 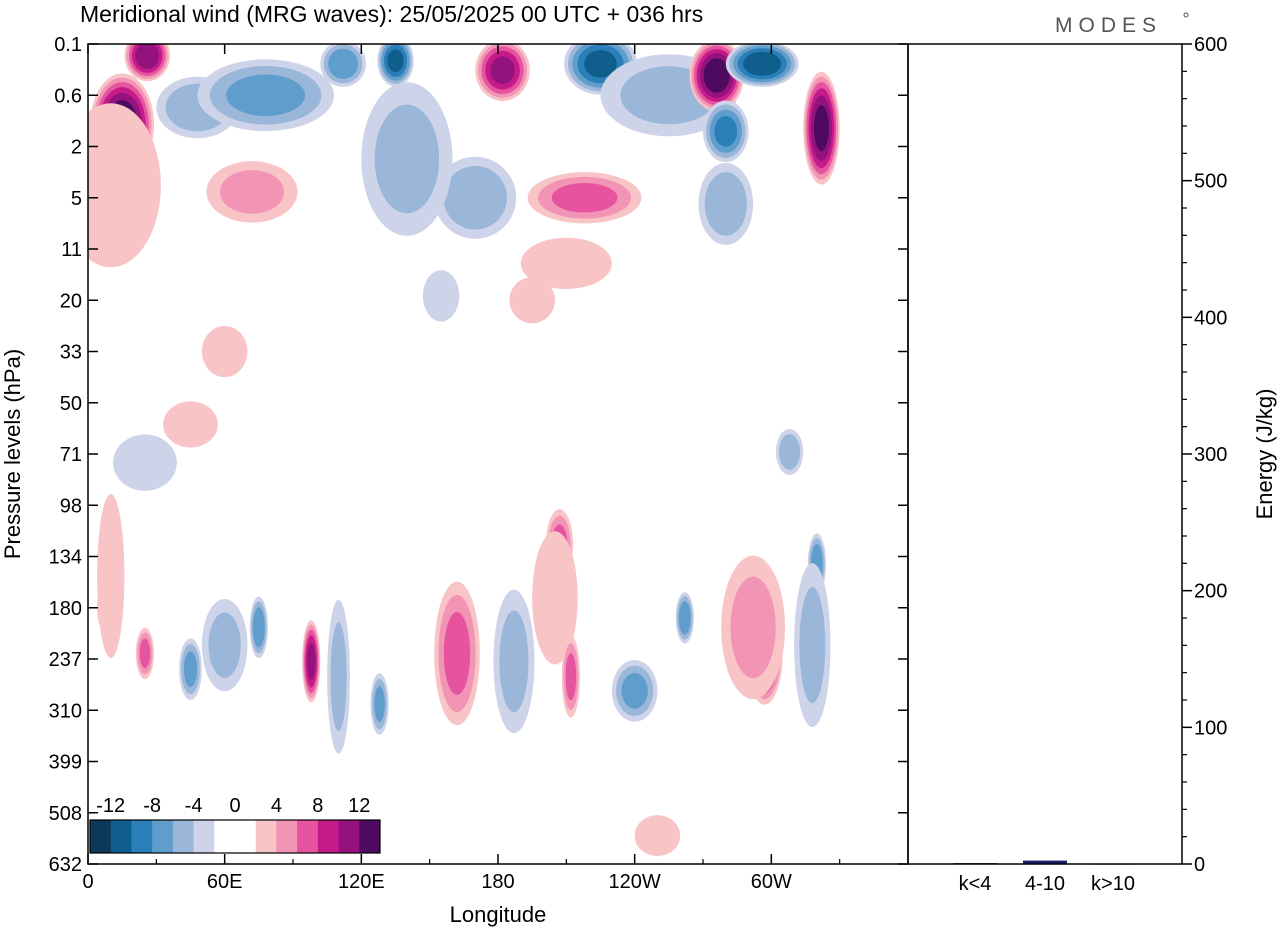 I want to click on colorbar-label: -4, so click(x=194, y=806).